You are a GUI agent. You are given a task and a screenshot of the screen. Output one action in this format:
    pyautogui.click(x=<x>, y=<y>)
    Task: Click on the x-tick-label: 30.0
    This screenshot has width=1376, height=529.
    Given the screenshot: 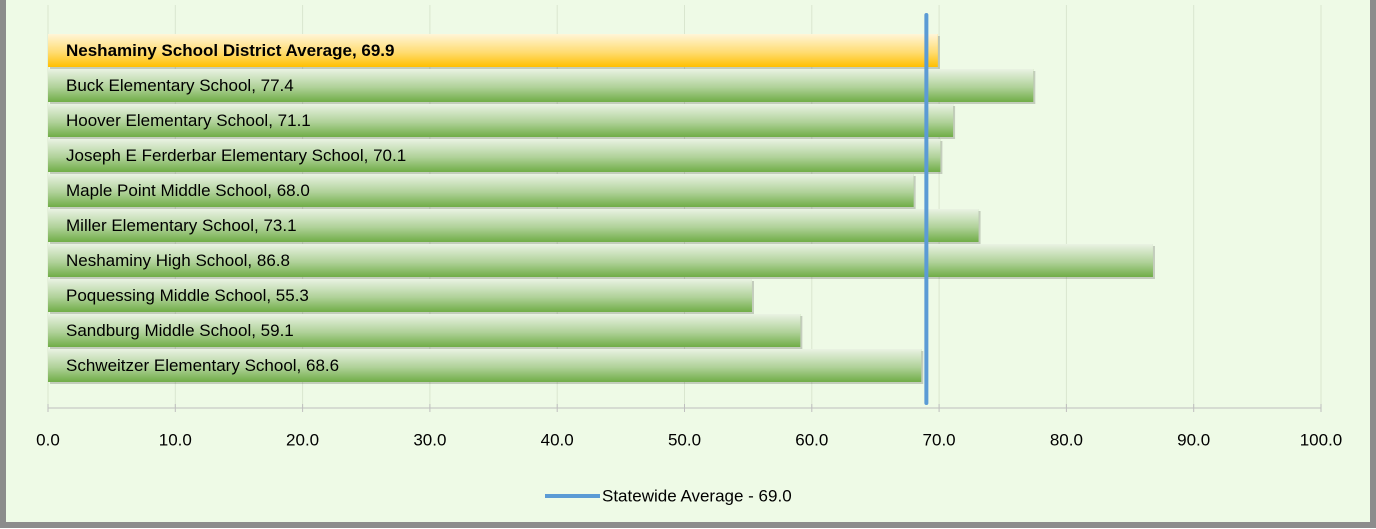 What is the action you would take?
    pyautogui.click(x=429, y=439)
    